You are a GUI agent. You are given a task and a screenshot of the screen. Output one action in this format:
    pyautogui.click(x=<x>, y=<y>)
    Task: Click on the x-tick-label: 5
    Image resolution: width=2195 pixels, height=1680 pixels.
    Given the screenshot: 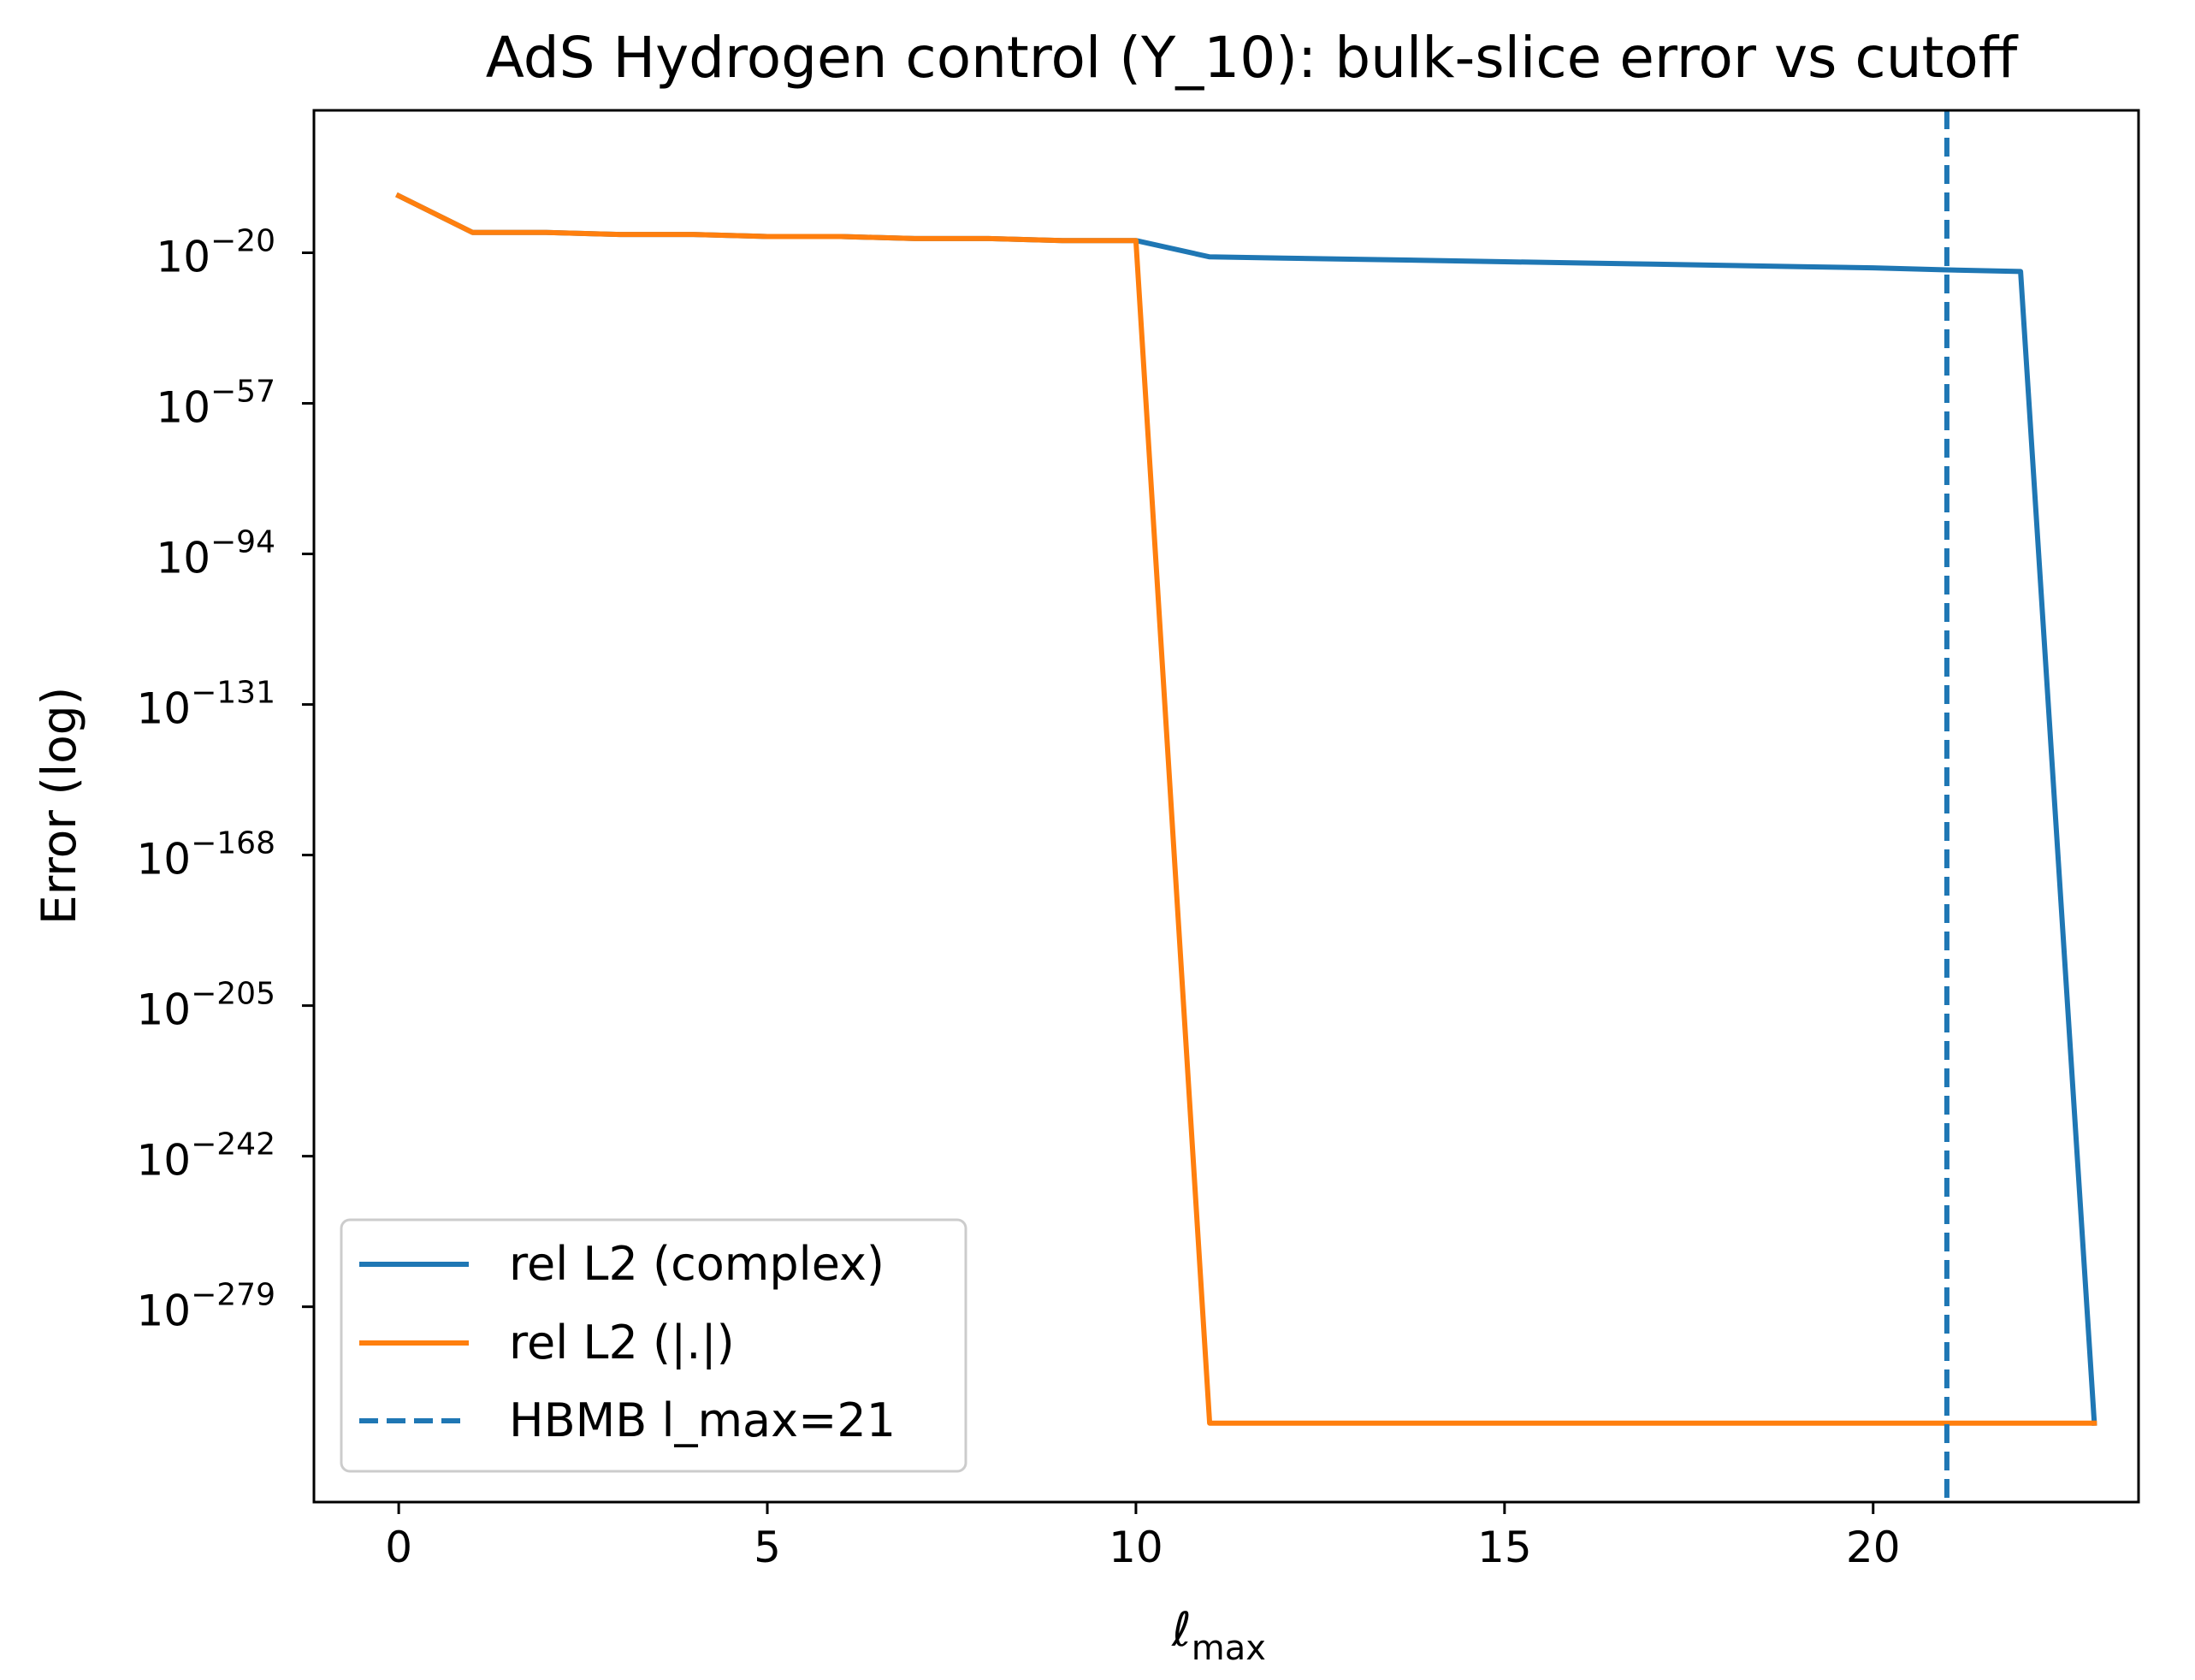 What is the action you would take?
    pyautogui.click(x=767, y=1548)
    